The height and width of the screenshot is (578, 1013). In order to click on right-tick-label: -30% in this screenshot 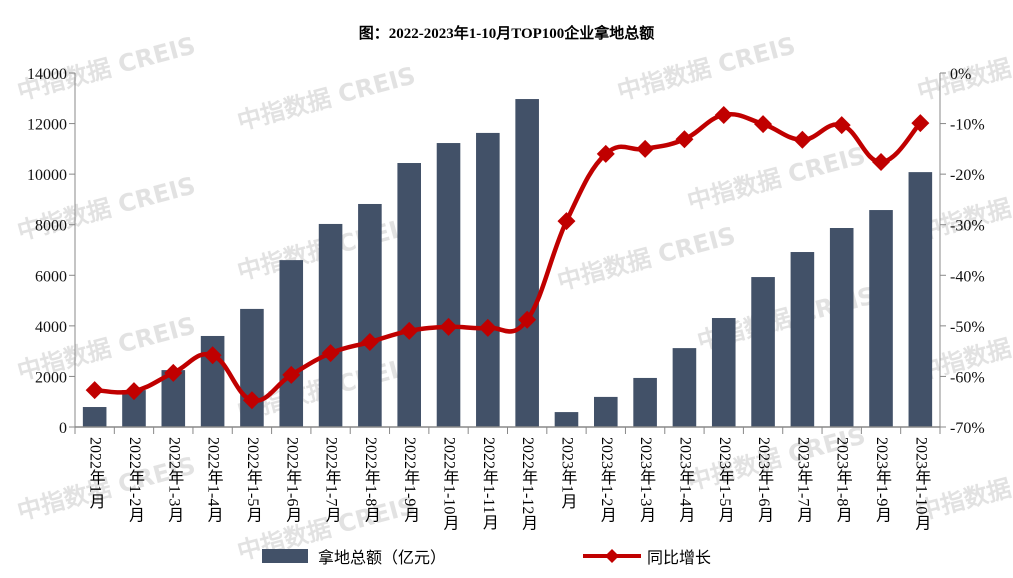, I will do `click(967, 226)`.